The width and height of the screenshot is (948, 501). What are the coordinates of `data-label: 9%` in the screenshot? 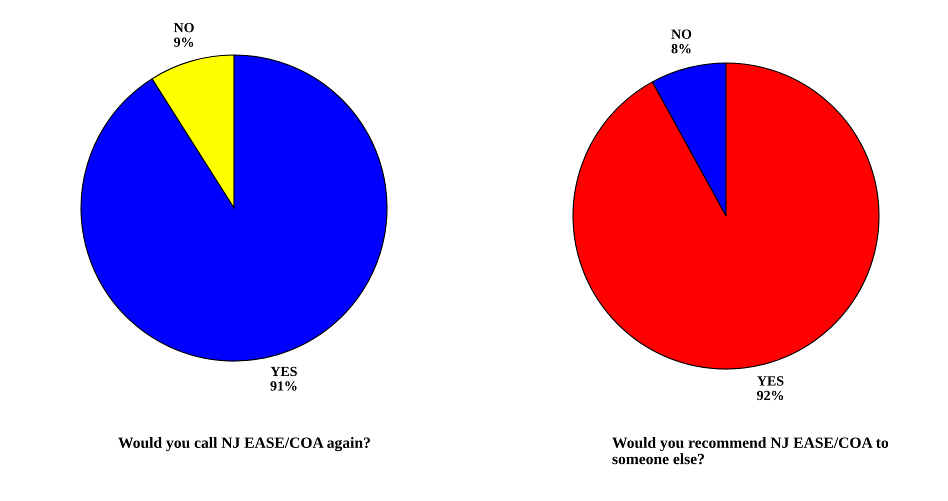 It's located at (184, 42).